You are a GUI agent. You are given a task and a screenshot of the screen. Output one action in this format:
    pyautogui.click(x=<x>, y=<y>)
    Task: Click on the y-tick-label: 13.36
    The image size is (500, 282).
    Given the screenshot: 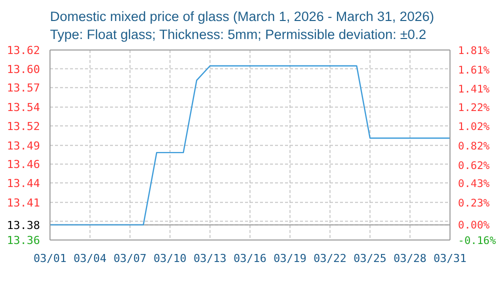 What is the action you would take?
    pyautogui.click(x=23, y=240)
    